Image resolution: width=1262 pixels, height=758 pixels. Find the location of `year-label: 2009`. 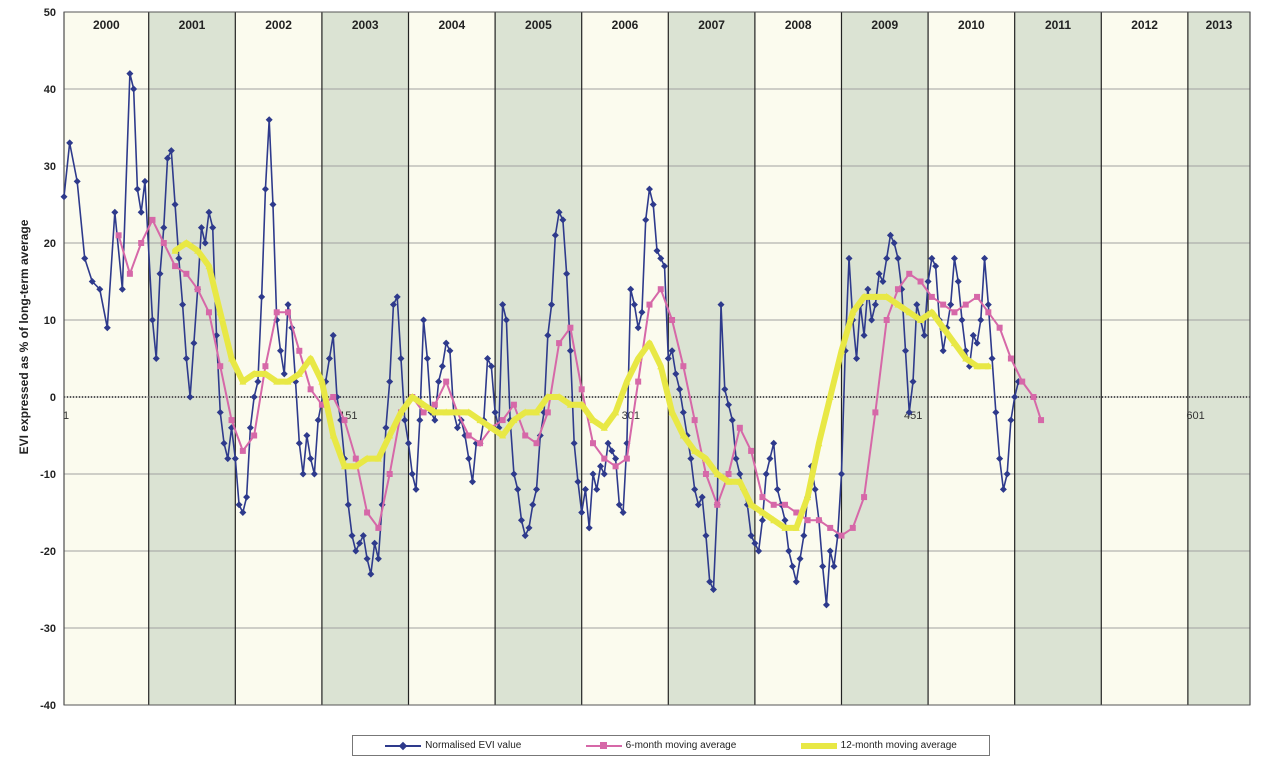

year-label: 2009 is located at coordinates (884, 25).